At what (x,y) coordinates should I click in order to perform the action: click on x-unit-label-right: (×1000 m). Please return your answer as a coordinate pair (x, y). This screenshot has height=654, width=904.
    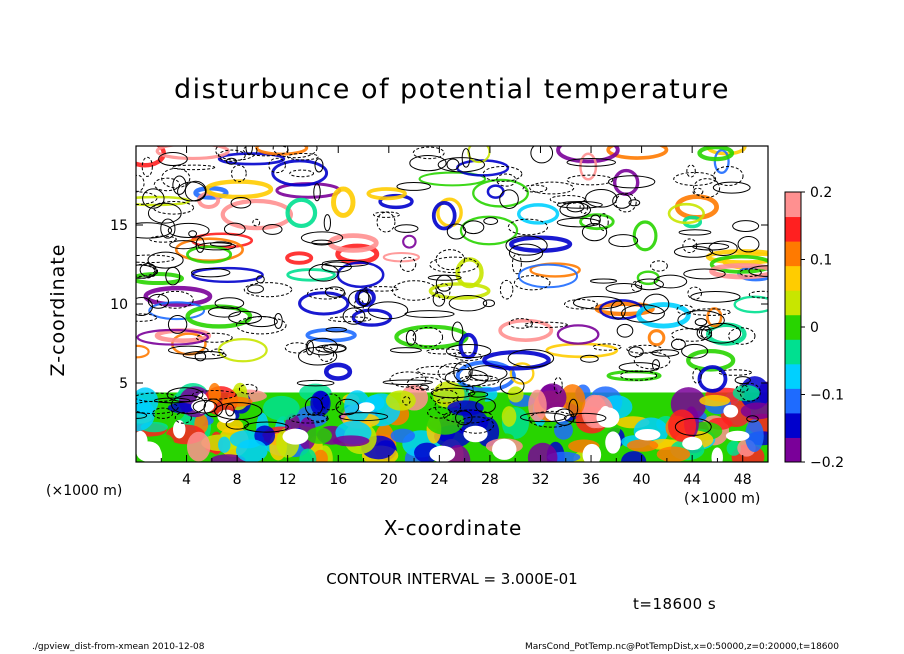
    Looking at the image, I should click on (722, 499).